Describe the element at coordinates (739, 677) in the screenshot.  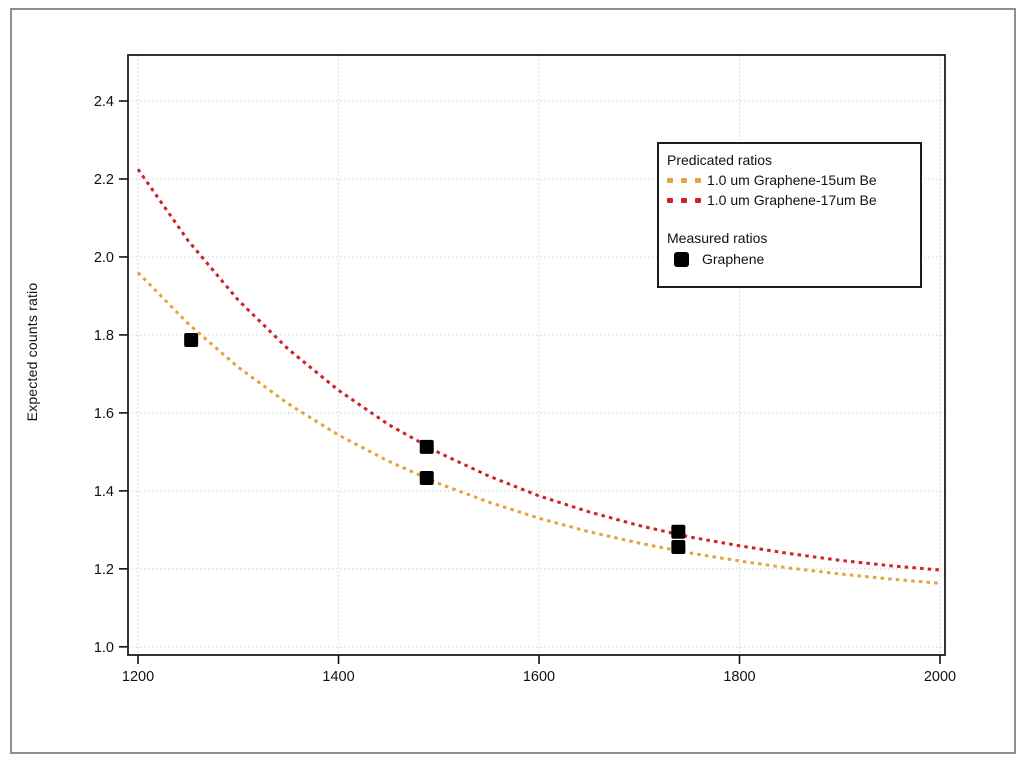
I see `x-tick-label: 1800` at that location.